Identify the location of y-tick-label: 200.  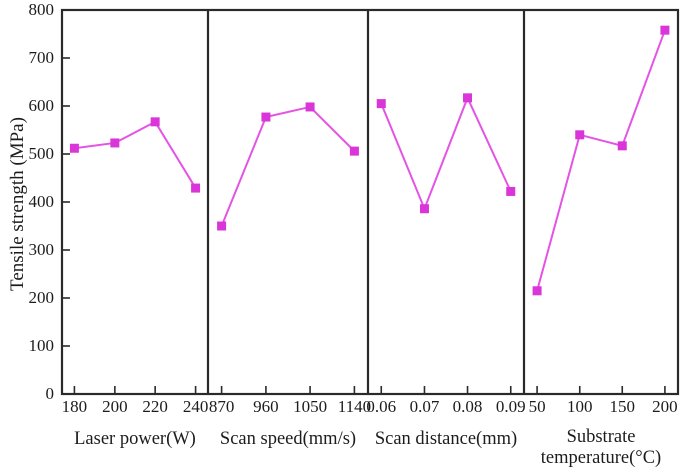
(41, 297).